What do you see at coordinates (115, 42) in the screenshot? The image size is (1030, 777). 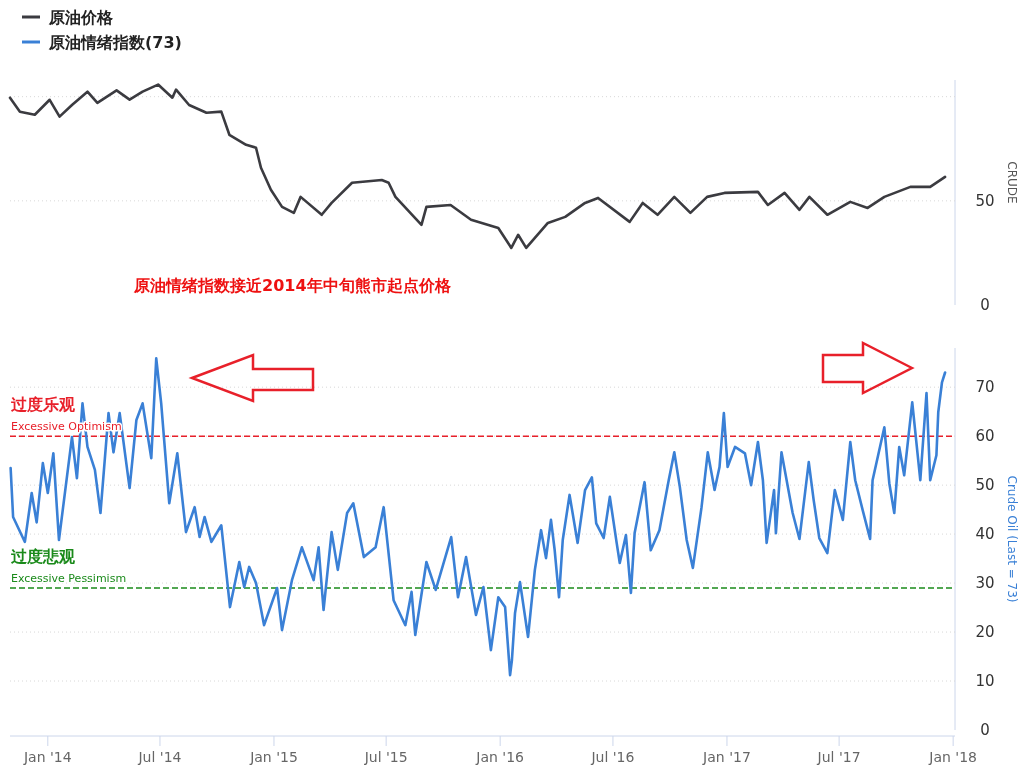 I see `legend-label: 原油情绪指数(73)` at bounding box center [115, 42].